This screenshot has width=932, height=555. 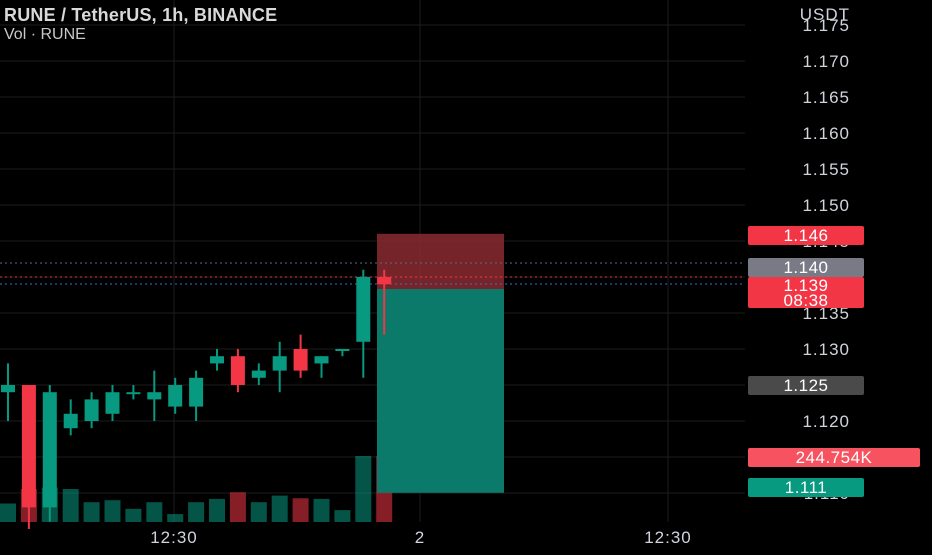 I want to click on price-tick-label: 1.165, so click(x=826, y=97).